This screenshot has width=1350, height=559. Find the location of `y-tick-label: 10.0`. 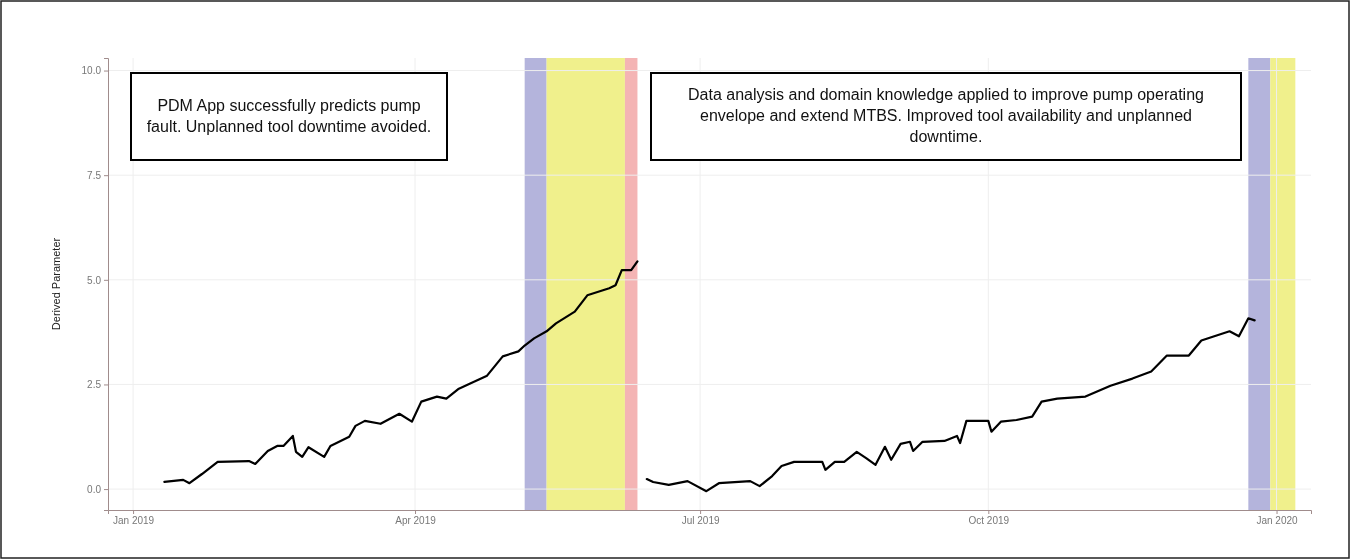

y-tick-label: 10.0 is located at coordinates (91, 71).